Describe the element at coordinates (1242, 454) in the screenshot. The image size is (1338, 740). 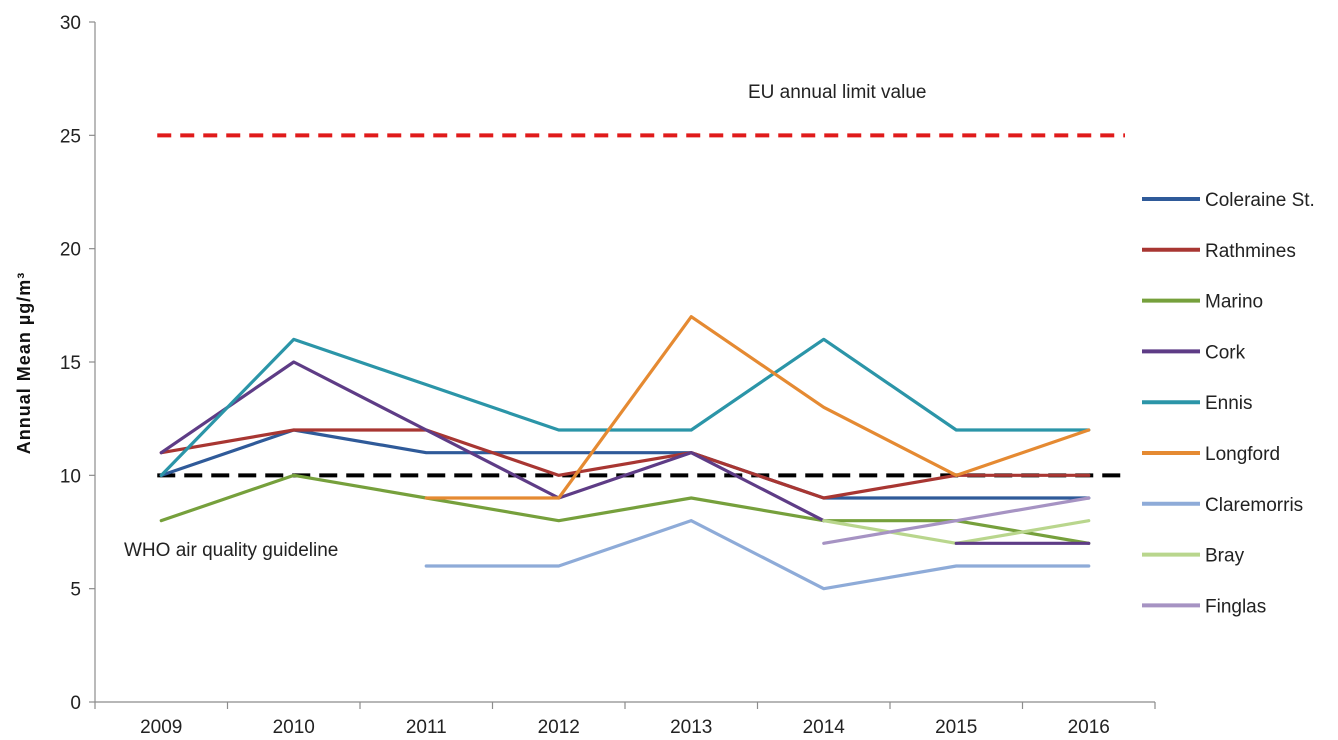
I see `legend-label-longford: Longford` at that location.